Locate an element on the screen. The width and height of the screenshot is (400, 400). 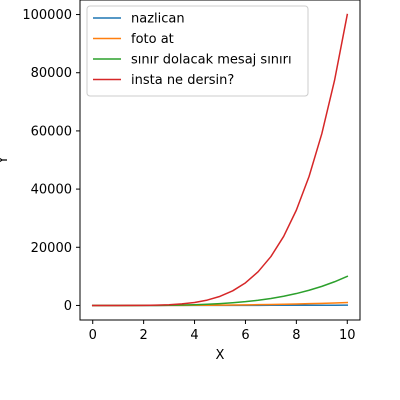
x-tick-label: 8 is located at coordinates (296, 335).